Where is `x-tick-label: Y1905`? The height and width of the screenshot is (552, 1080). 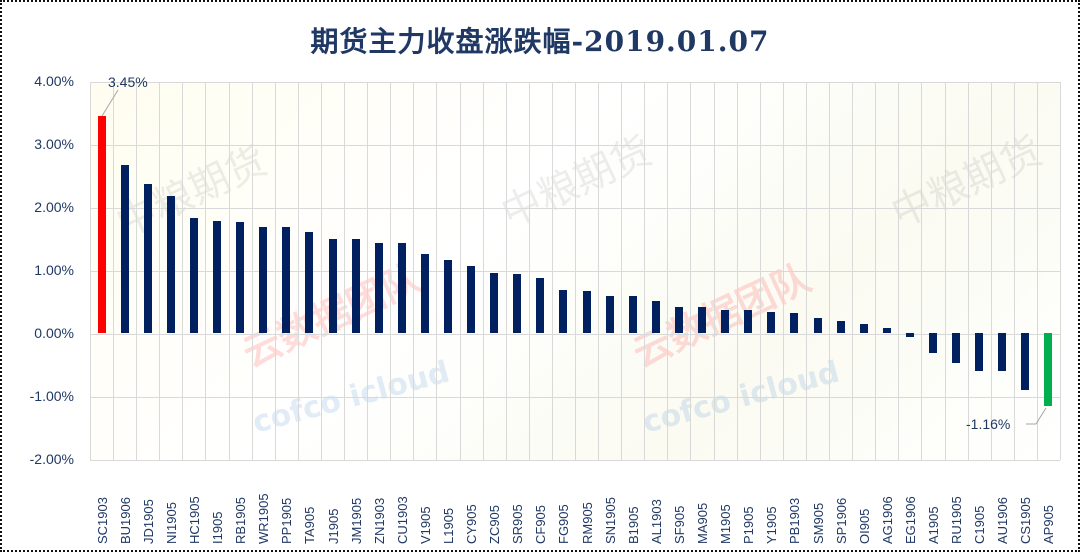 x-tick-label: Y1905 is located at coordinates (772, 525).